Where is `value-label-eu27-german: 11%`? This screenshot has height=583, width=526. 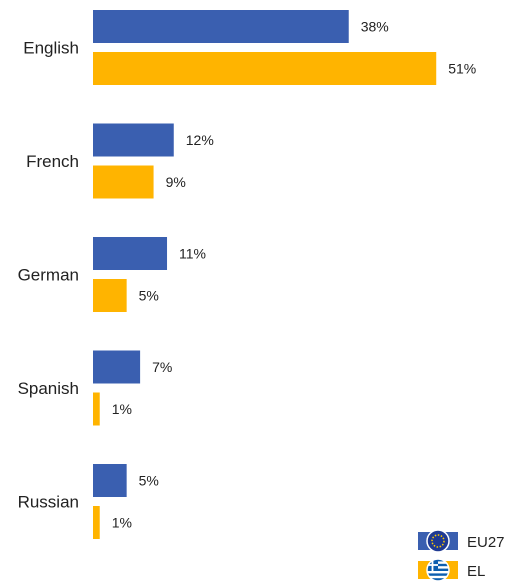
value-label-eu27-german: 11% is located at coordinates (192, 254).